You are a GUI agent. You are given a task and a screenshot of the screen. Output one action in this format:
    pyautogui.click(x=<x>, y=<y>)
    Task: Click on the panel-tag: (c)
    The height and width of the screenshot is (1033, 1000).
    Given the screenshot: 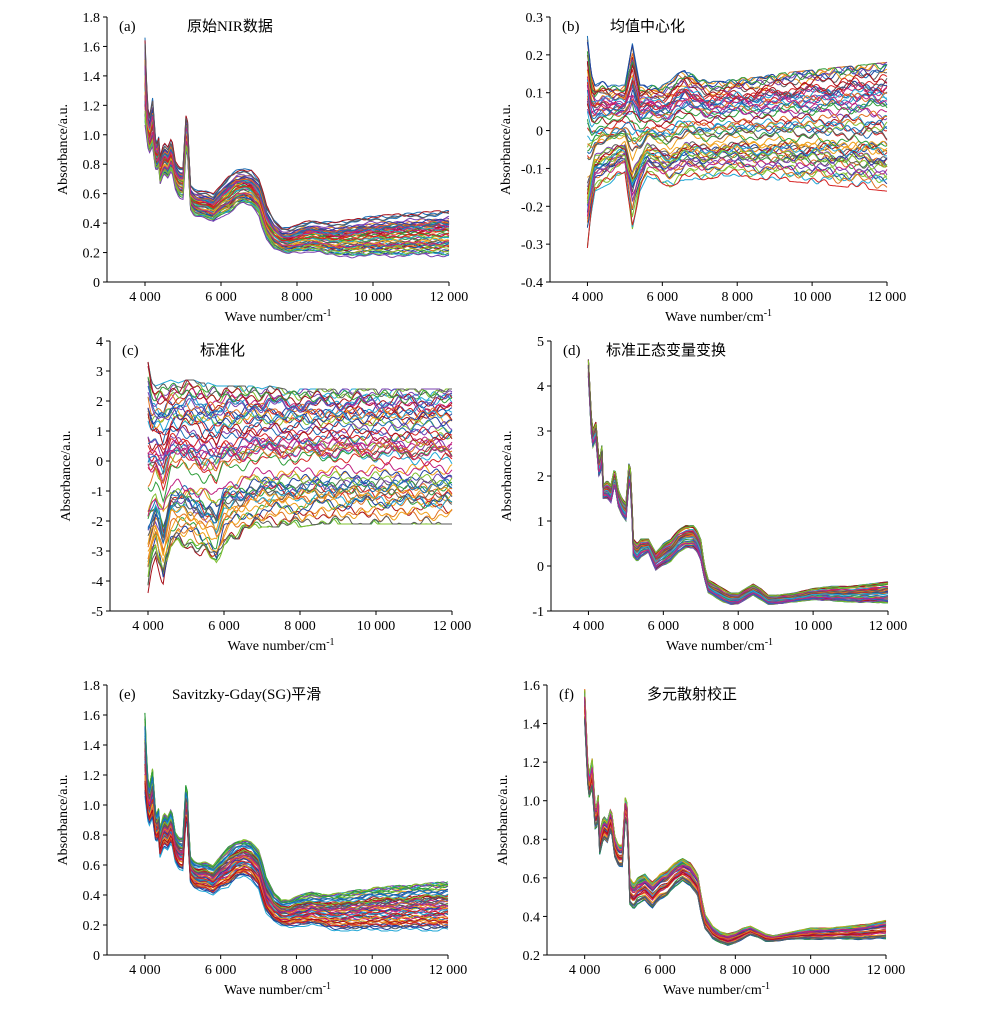 What is the action you would take?
    pyautogui.click(x=130, y=351)
    